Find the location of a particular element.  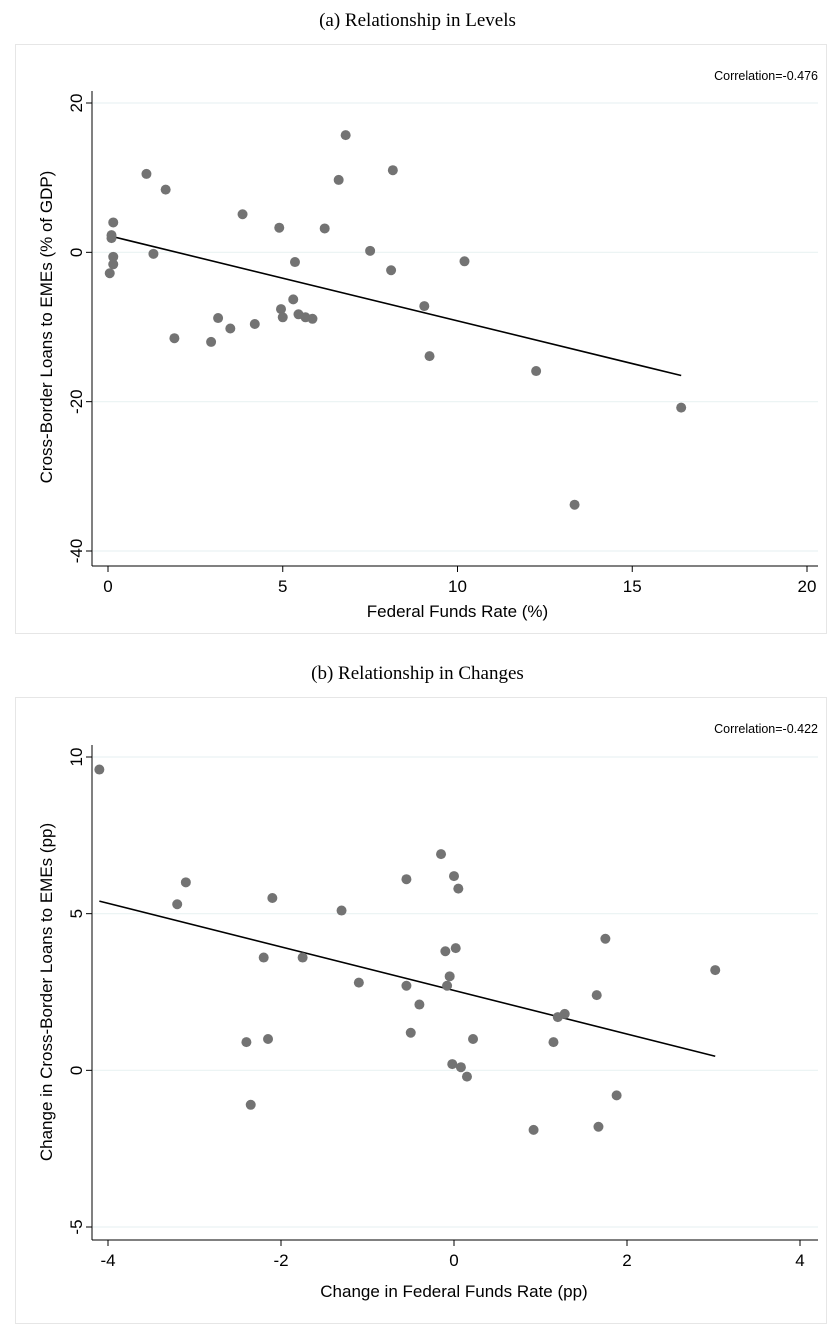

a-x-tick-label: 15 is located at coordinates (632, 586).